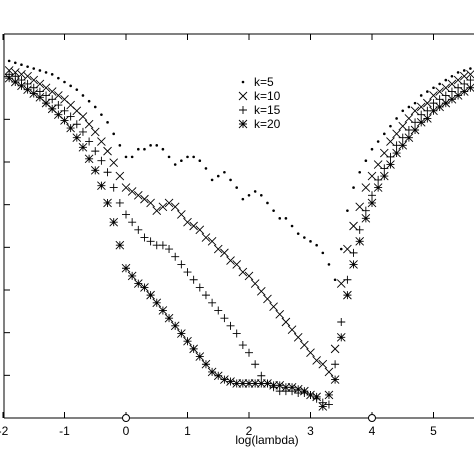 The image size is (474, 474). I want to click on legend-label: k=10, so click(267, 96).